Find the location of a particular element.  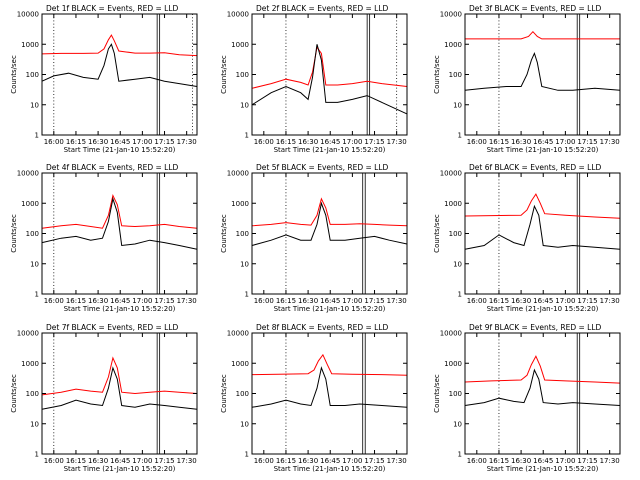

chart-title: Det 3f BLACK = Events, RED = LLD is located at coordinates (535, 8).